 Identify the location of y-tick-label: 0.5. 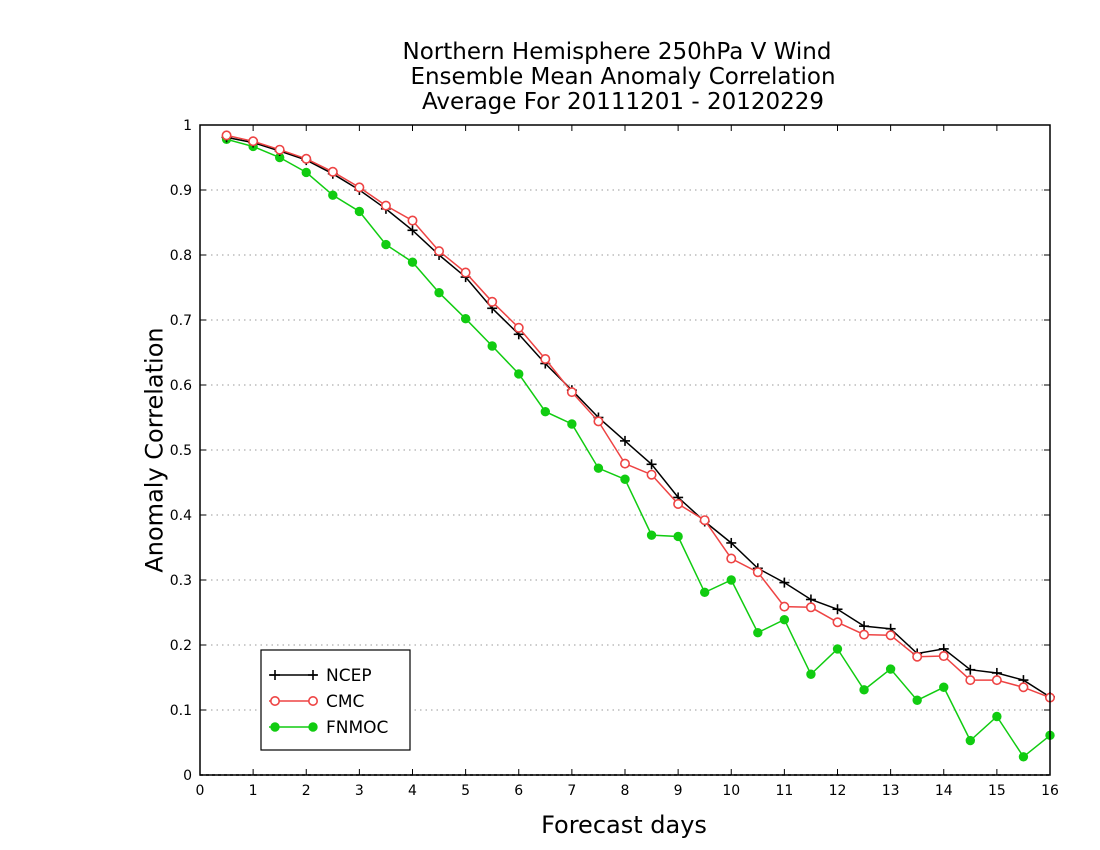
(181, 451).